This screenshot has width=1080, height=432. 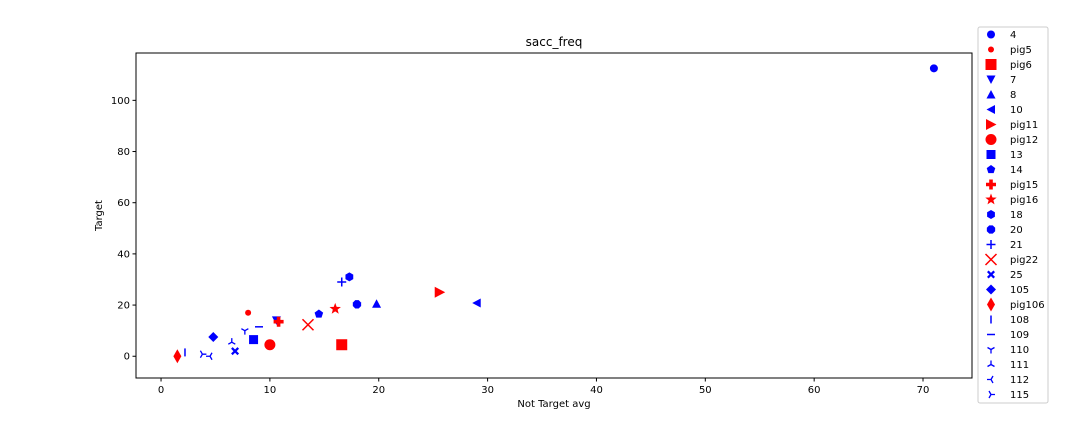 What do you see at coordinates (1024, 140) in the screenshot?
I see `legend-label: pig12` at bounding box center [1024, 140].